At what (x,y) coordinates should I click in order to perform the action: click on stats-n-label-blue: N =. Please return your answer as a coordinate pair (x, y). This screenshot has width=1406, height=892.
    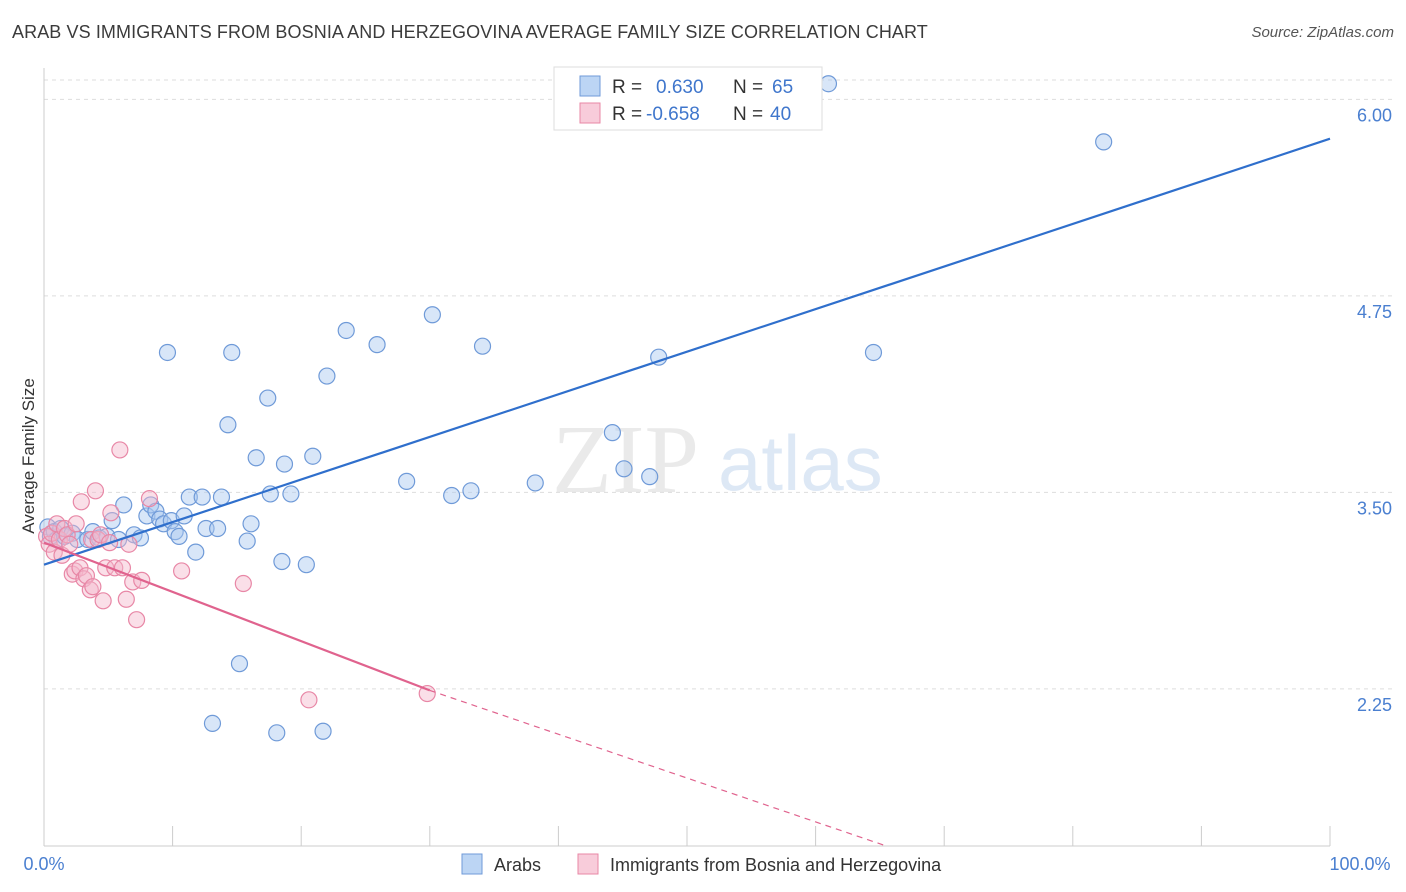
    Looking at the image, I should click on (748, 87).